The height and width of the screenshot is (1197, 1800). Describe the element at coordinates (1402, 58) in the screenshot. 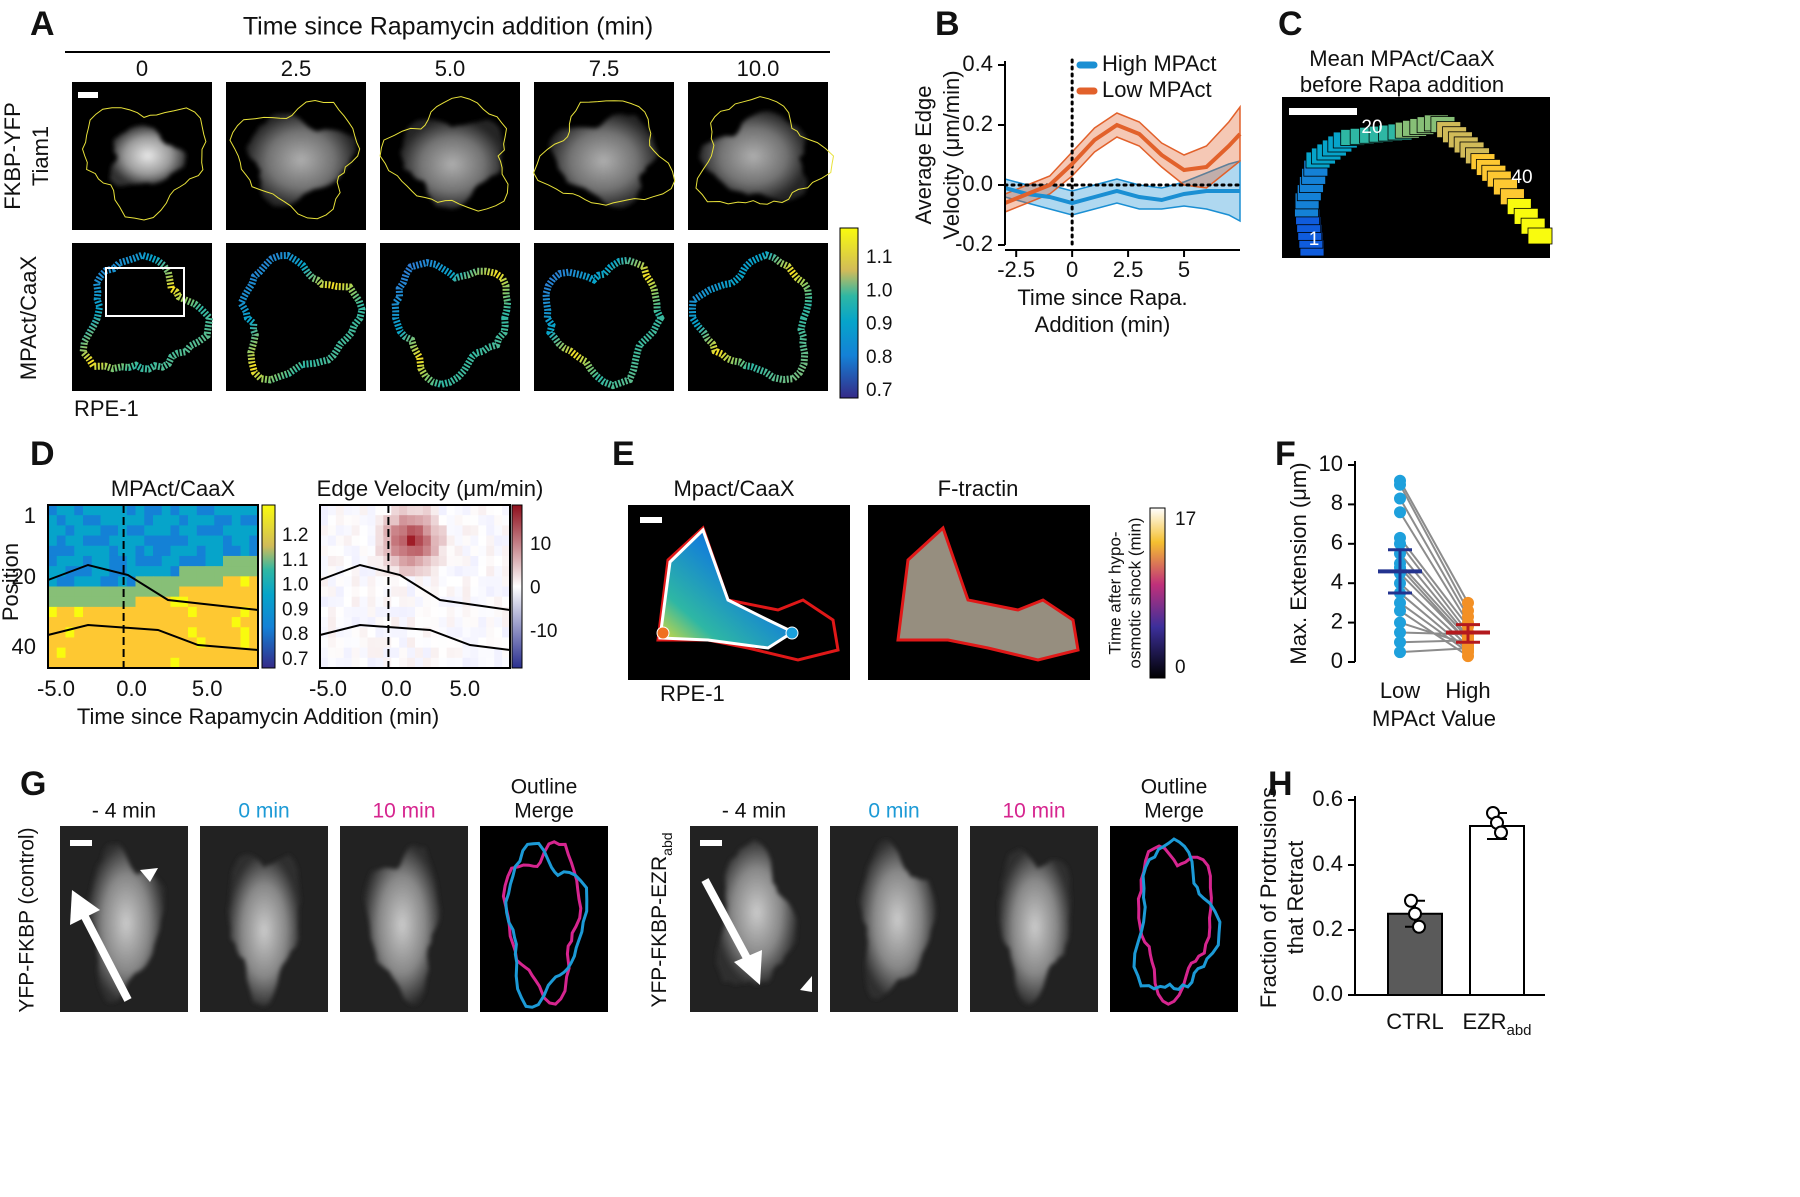

I see `panel-title: Mean MPAct/CaaX` at that location.